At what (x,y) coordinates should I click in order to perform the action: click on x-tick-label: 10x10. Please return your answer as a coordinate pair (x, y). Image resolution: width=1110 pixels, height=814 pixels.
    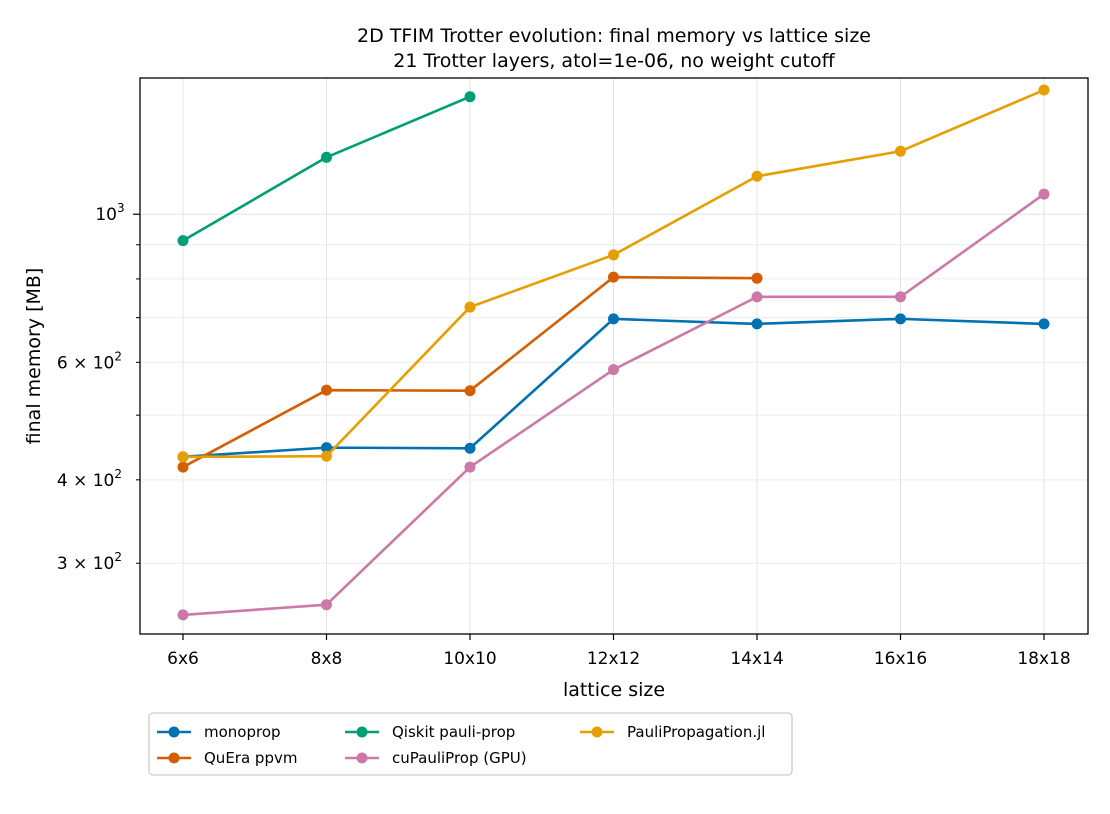
    Looking at the image, I should click on (469, 659).